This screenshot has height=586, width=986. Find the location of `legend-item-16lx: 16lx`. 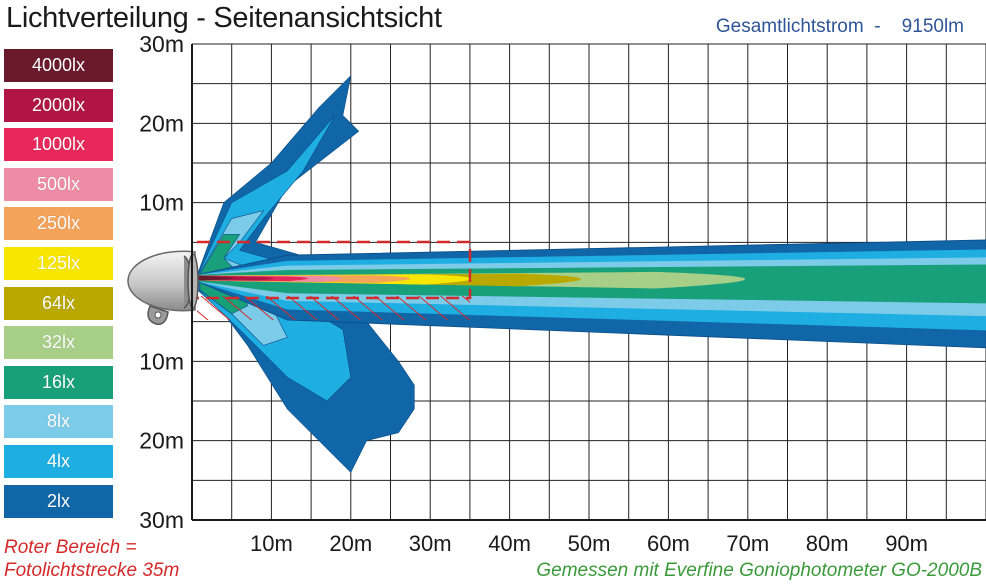

legend-item-16lx: 16lx is located at coordinates (58, 382).